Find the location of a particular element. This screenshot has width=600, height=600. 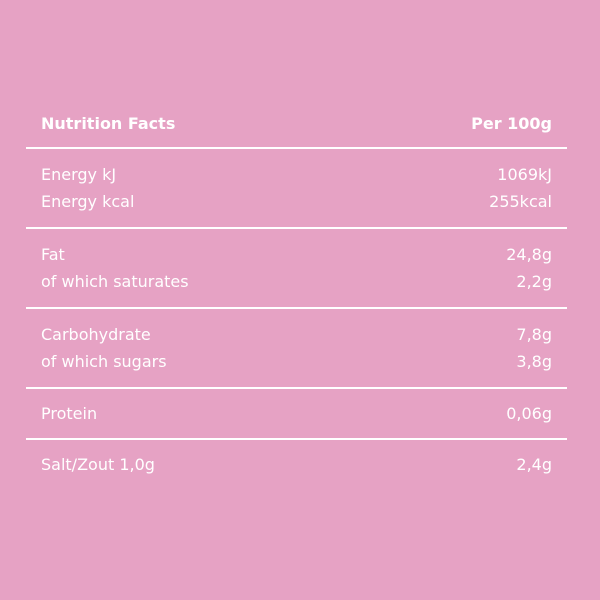

salt-group: Salt/Zout 1,0g 2,4g is located at coordinates (296, 464).